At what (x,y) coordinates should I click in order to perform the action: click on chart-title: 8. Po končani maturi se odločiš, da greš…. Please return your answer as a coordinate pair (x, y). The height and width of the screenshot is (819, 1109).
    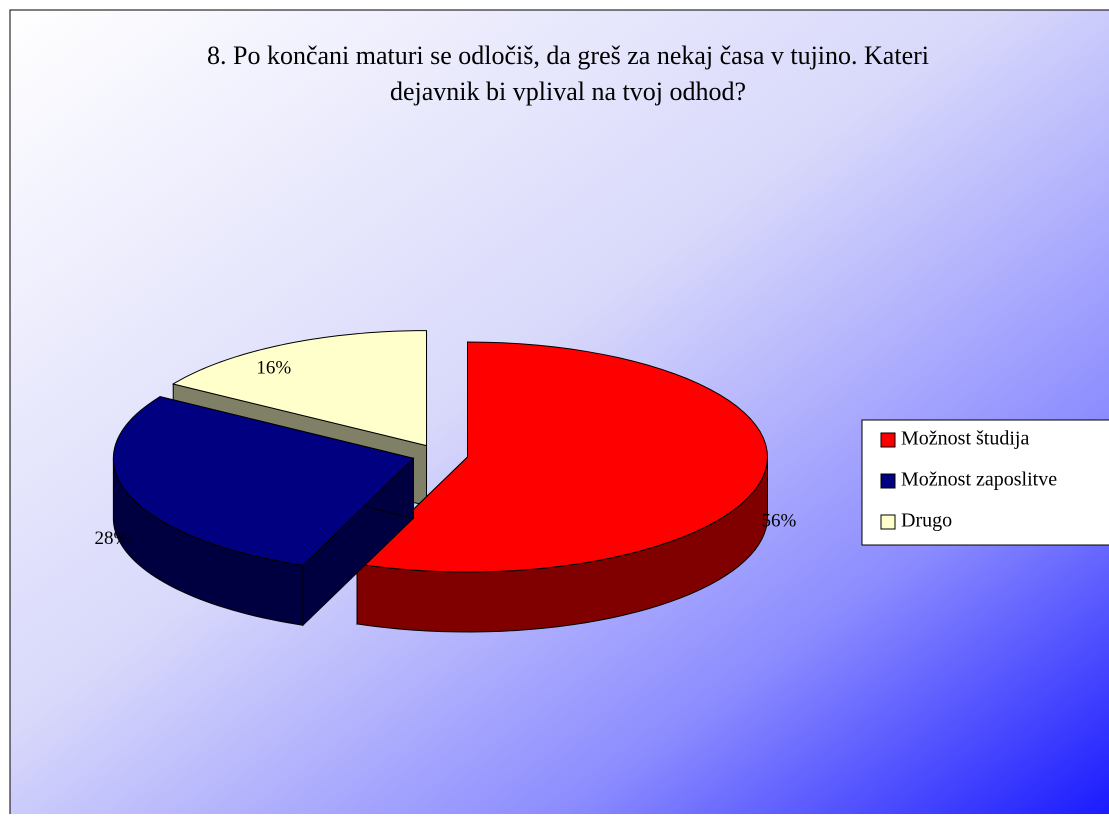
    Looking at the image, I should click on (568, 55).